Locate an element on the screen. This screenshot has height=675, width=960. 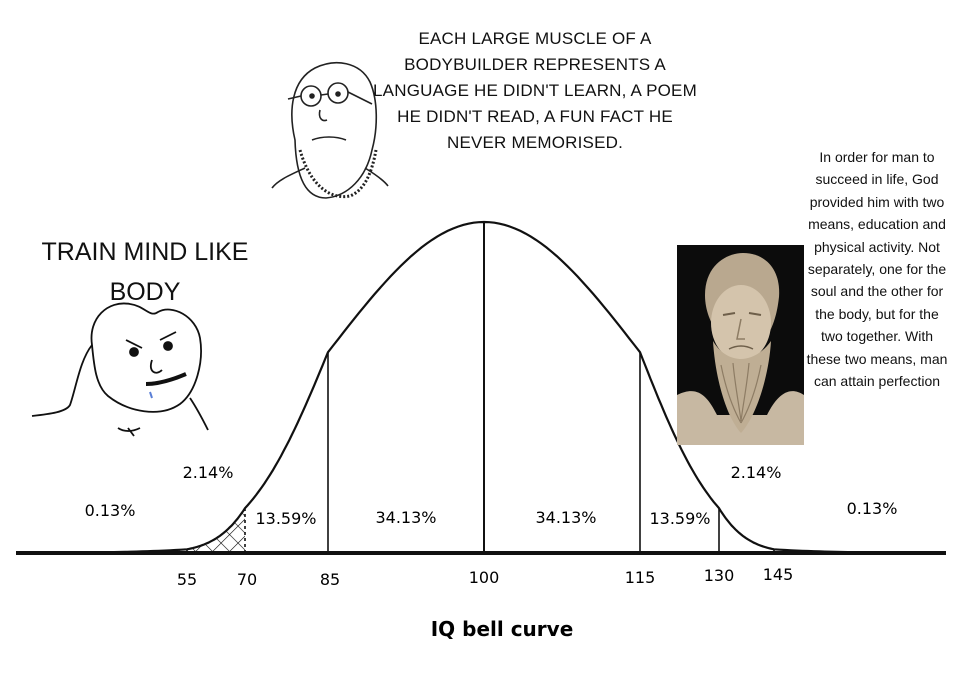
hatched-tail-area is located at coordinates (131, 530).